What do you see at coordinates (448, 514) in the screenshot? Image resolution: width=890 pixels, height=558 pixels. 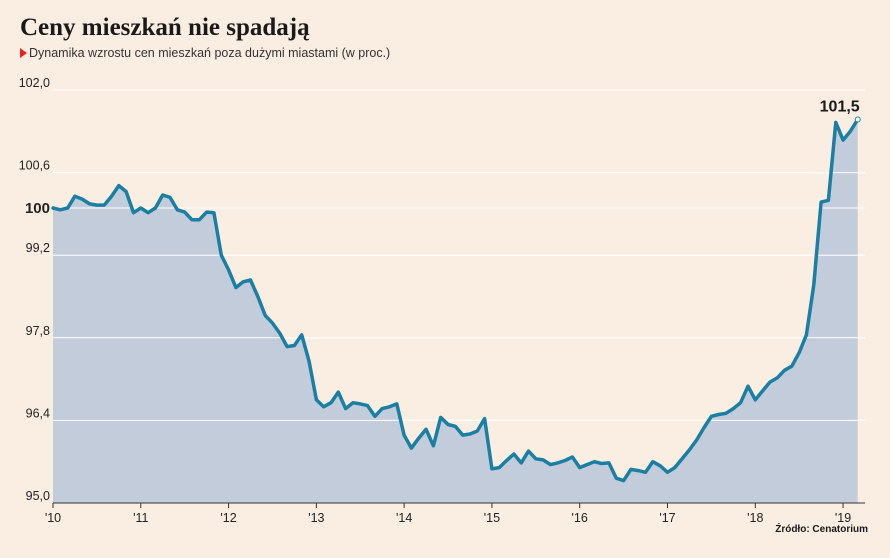 I see `x-axis-ticks: '10 '11 '12 '13 '14 '15 '16 '17 '18 '19` at bounding box center [448, 514].